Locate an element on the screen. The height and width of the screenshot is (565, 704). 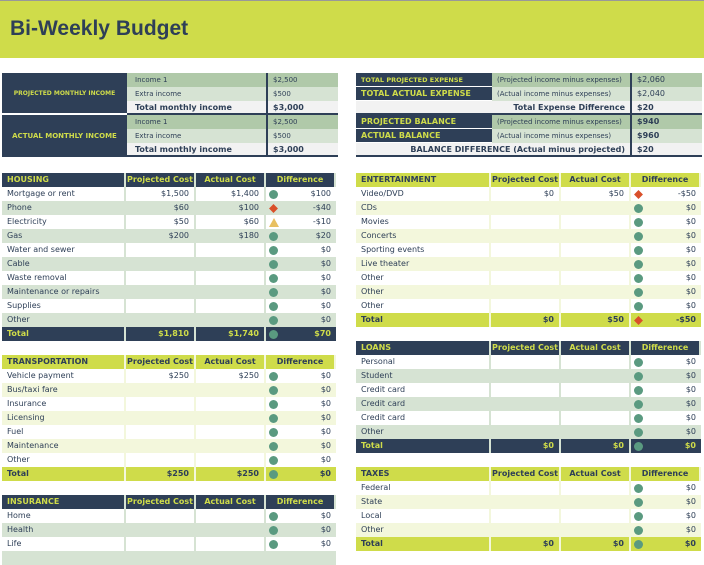
income-value: $3,000 is located at coordinates (288, 107).